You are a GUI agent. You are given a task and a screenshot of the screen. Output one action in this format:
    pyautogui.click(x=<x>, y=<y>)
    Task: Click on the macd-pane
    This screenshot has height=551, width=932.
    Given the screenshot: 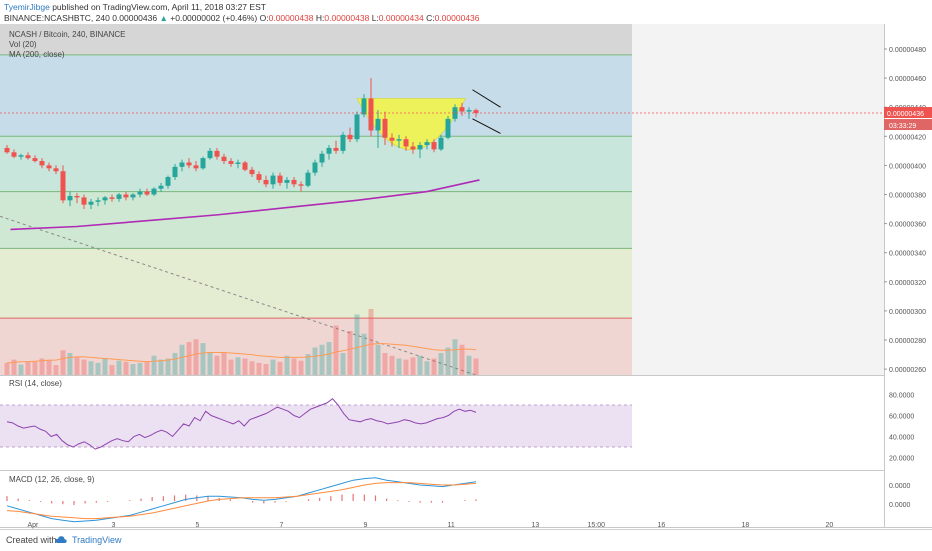 What is the action you would take?
    pyautogui.click(x=442, y=499)
    